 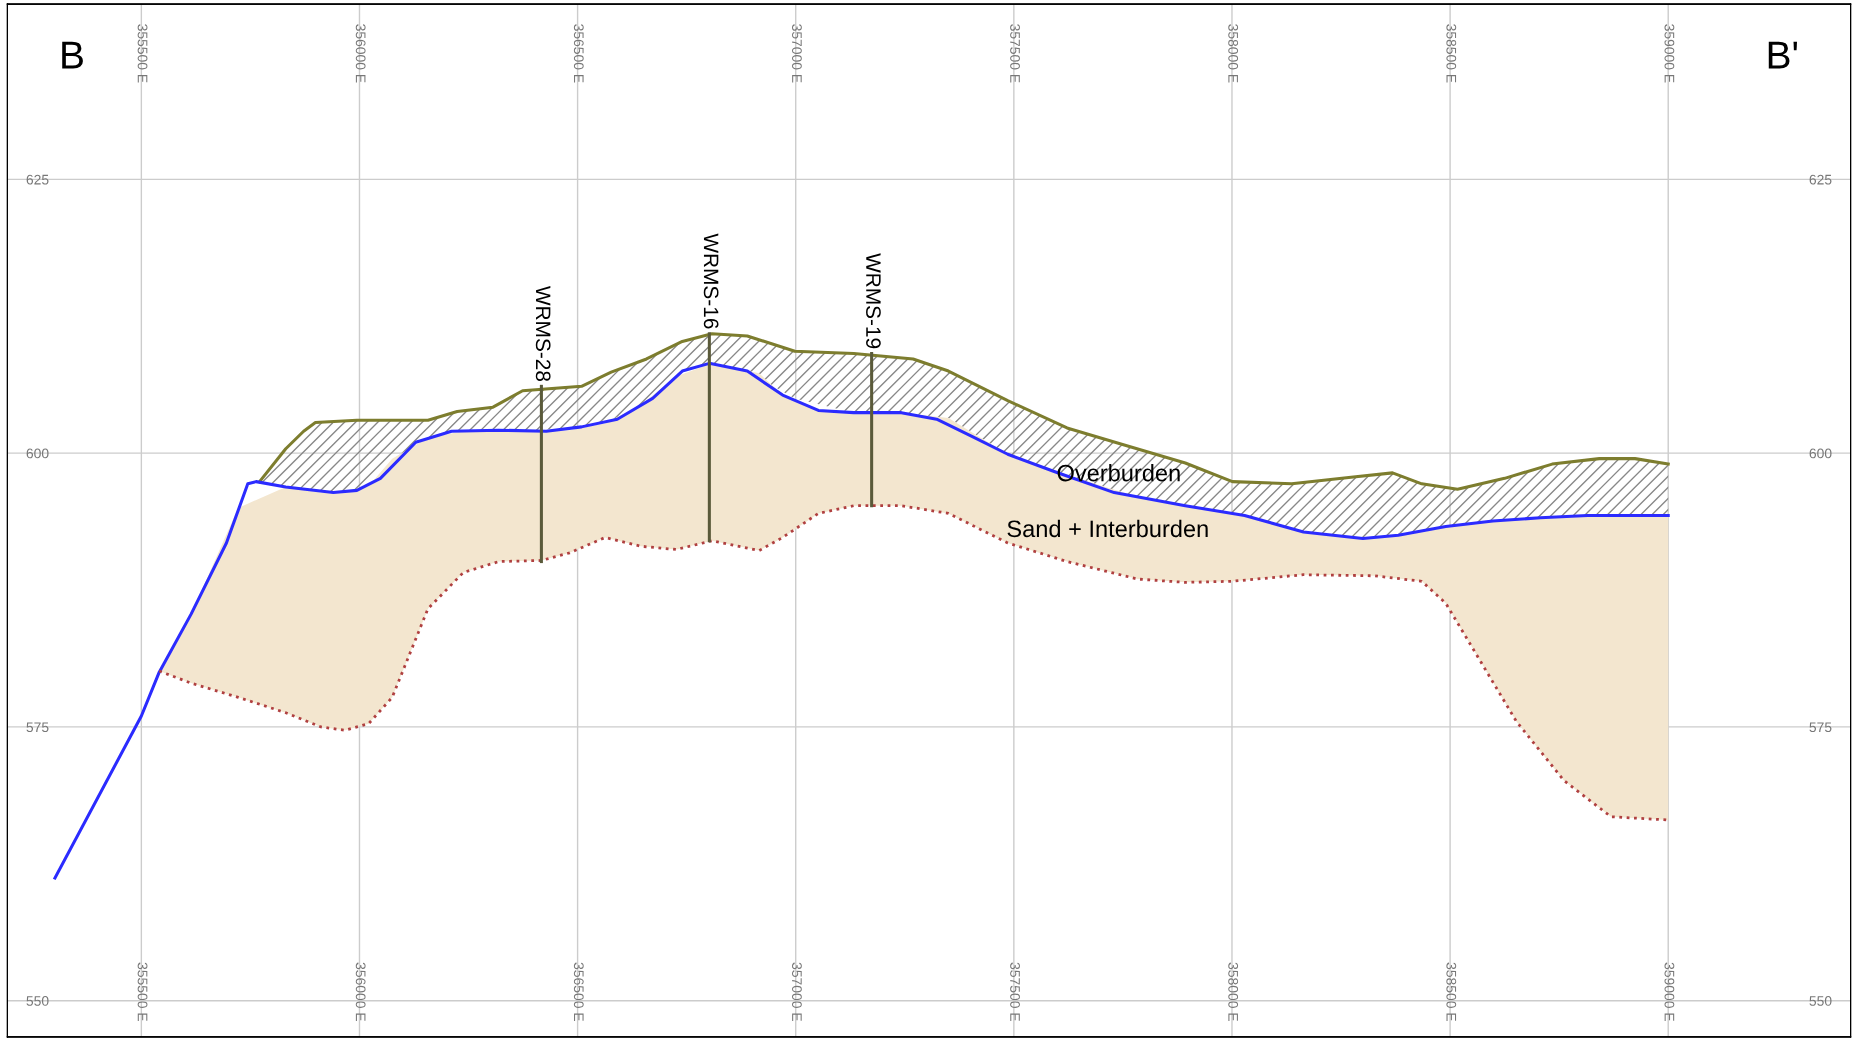 I want to click on annotation: Sand + Interburden, so click(x=1107, y=528).